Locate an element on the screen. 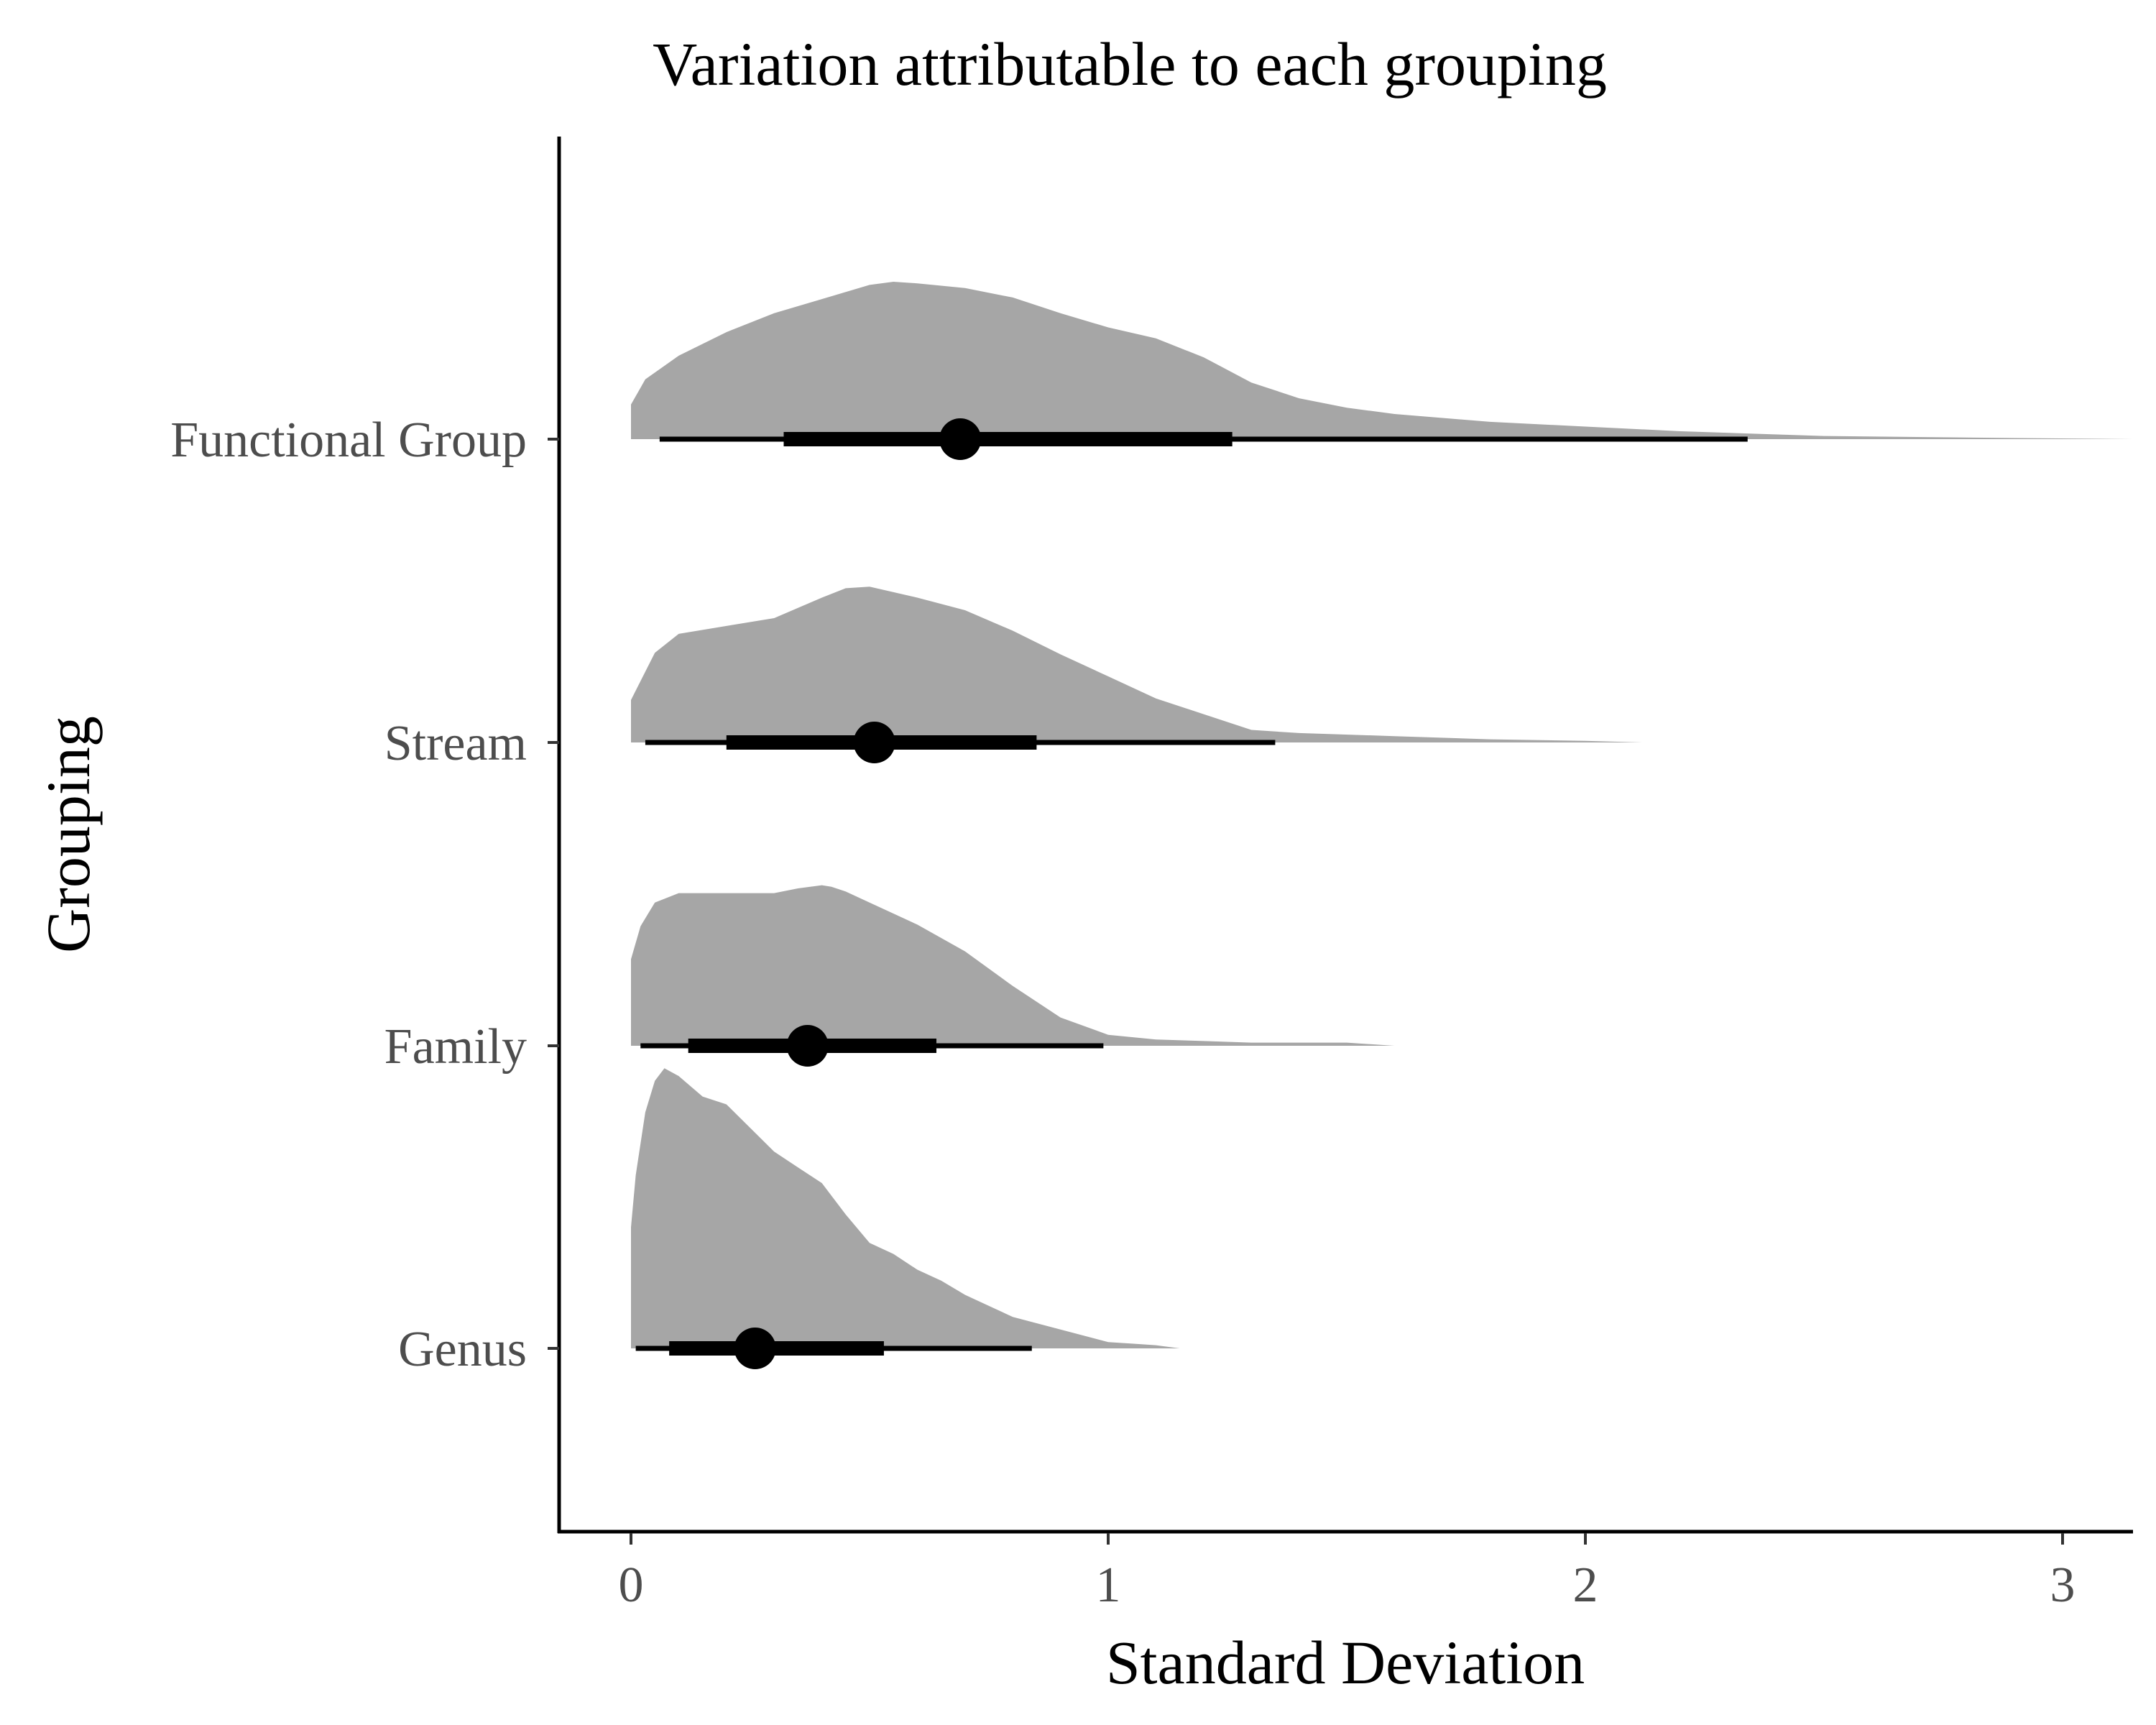 This screenshot has height=1725, width=2156. y-axis-title: Grouping is located at coordinates (68, 834).